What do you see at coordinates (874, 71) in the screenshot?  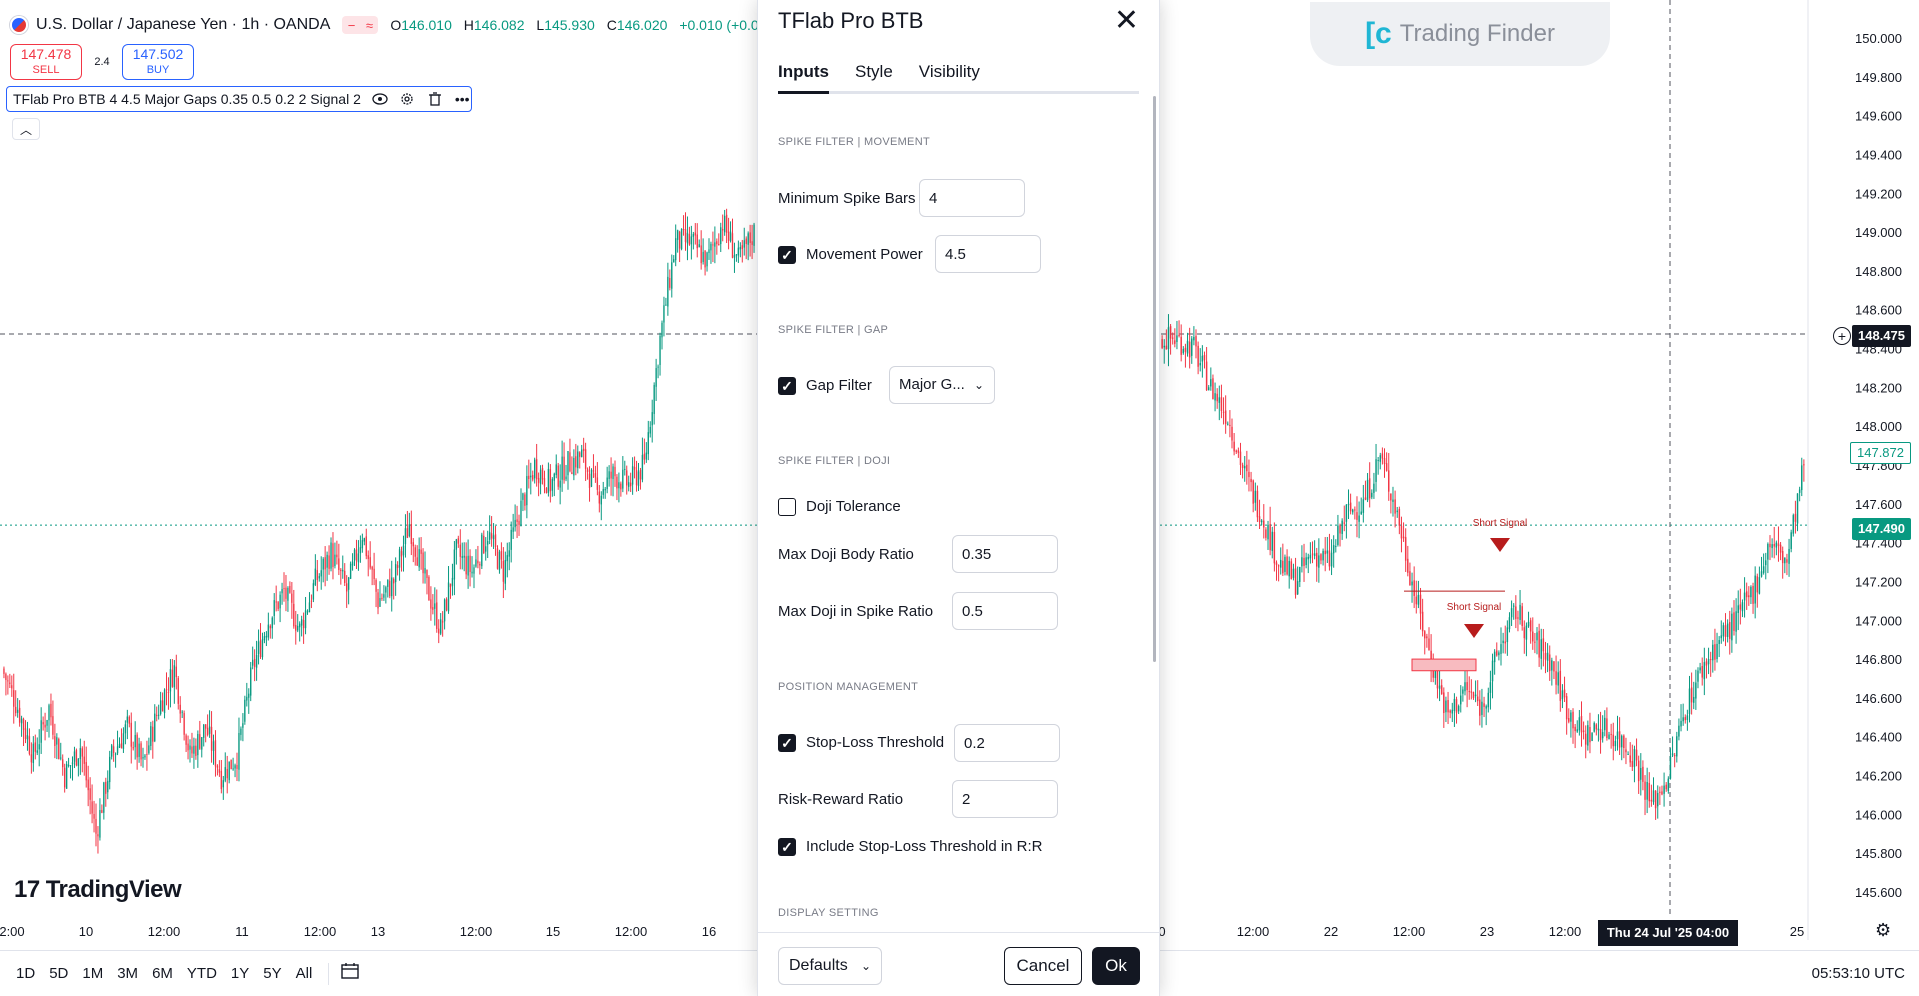 I see `tab-style: Style` at bounding box center [874, 71].